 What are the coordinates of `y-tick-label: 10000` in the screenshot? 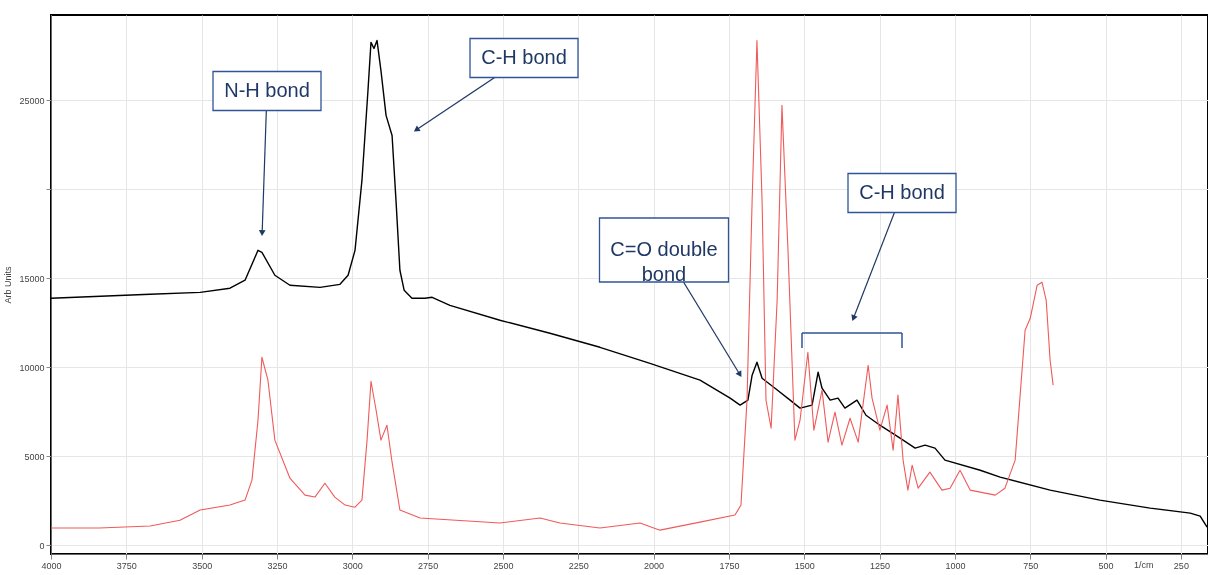 It's located at (32, 367).